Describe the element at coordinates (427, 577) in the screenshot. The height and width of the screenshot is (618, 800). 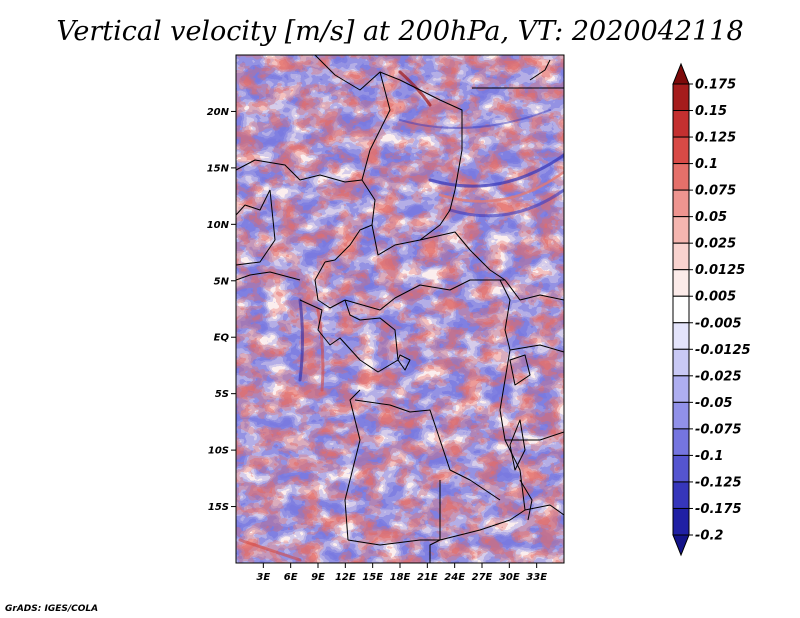
I see `x-tick-label: 21E` at that location.